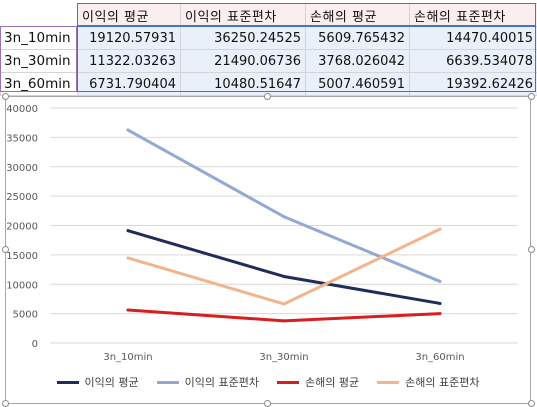 The width and height of the screenshot is (537, 407). What do you see at coordinates (22, 256) in the screenshot?
I see `y-tick-label: 15000` at bounding box center [22, 256].